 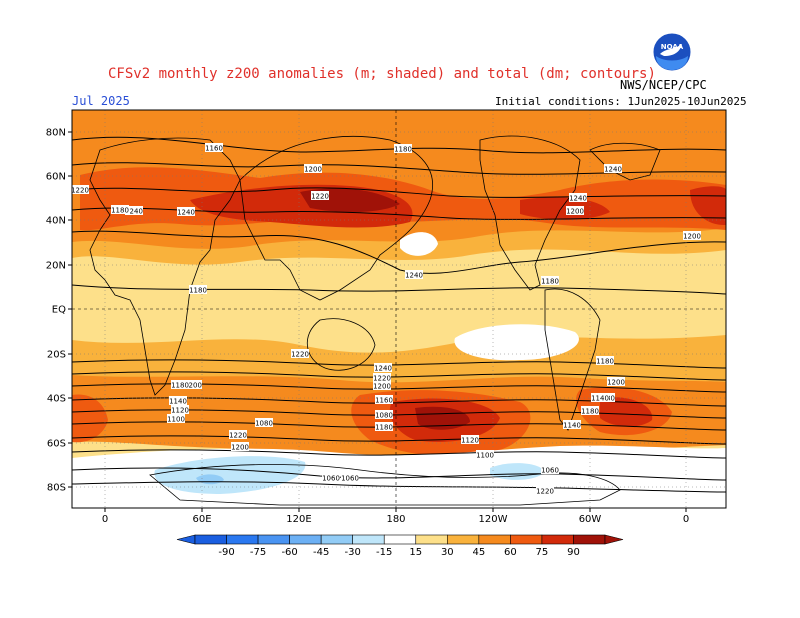 I want to click on forecast-month: Jul 2025, so click(x=101, y=101).